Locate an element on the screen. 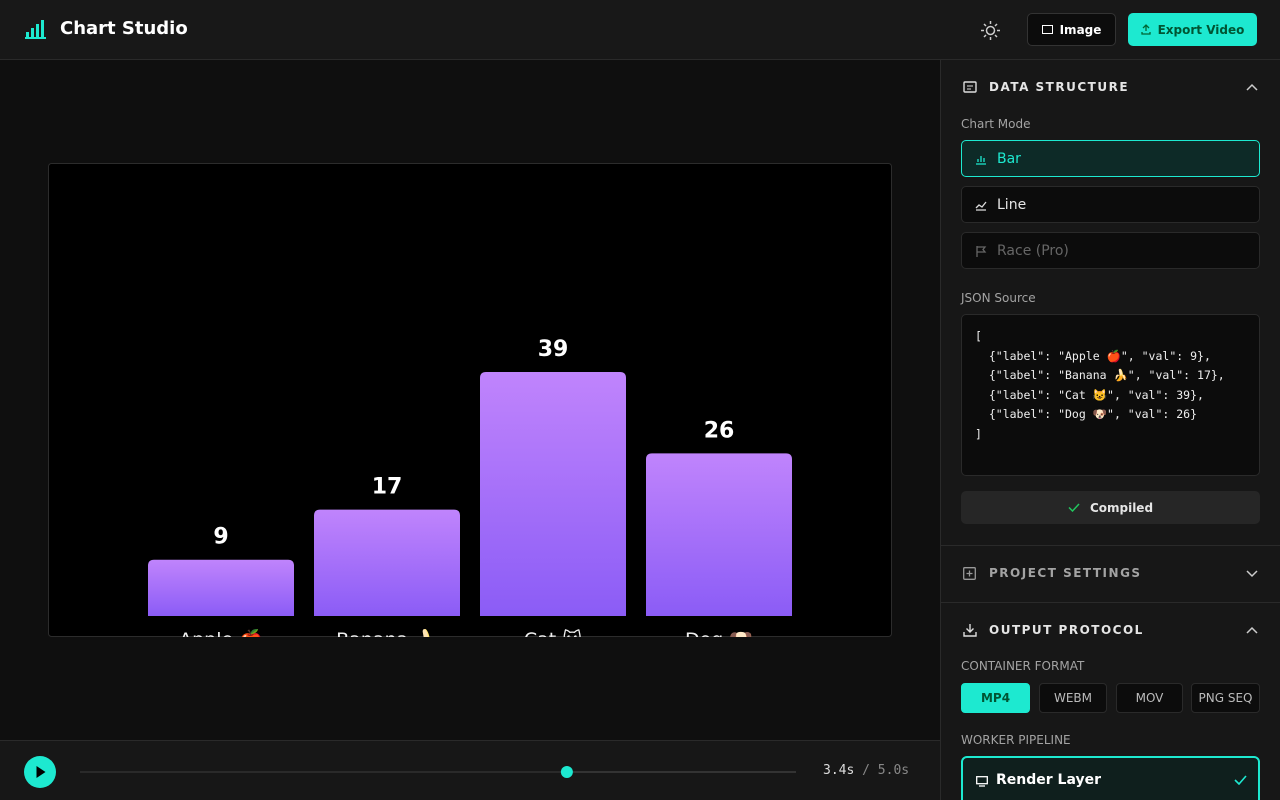 This screenshot has width=1280, height=800. category-label: Cat 😺 is located at coordinates (553, 633).